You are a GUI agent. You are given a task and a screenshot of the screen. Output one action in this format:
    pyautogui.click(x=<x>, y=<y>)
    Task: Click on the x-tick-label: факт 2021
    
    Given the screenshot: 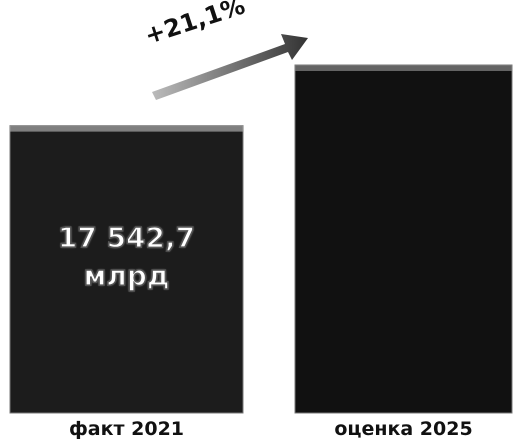 What is the action you would take?
    pyautogui.click(x=126, y=429)
    